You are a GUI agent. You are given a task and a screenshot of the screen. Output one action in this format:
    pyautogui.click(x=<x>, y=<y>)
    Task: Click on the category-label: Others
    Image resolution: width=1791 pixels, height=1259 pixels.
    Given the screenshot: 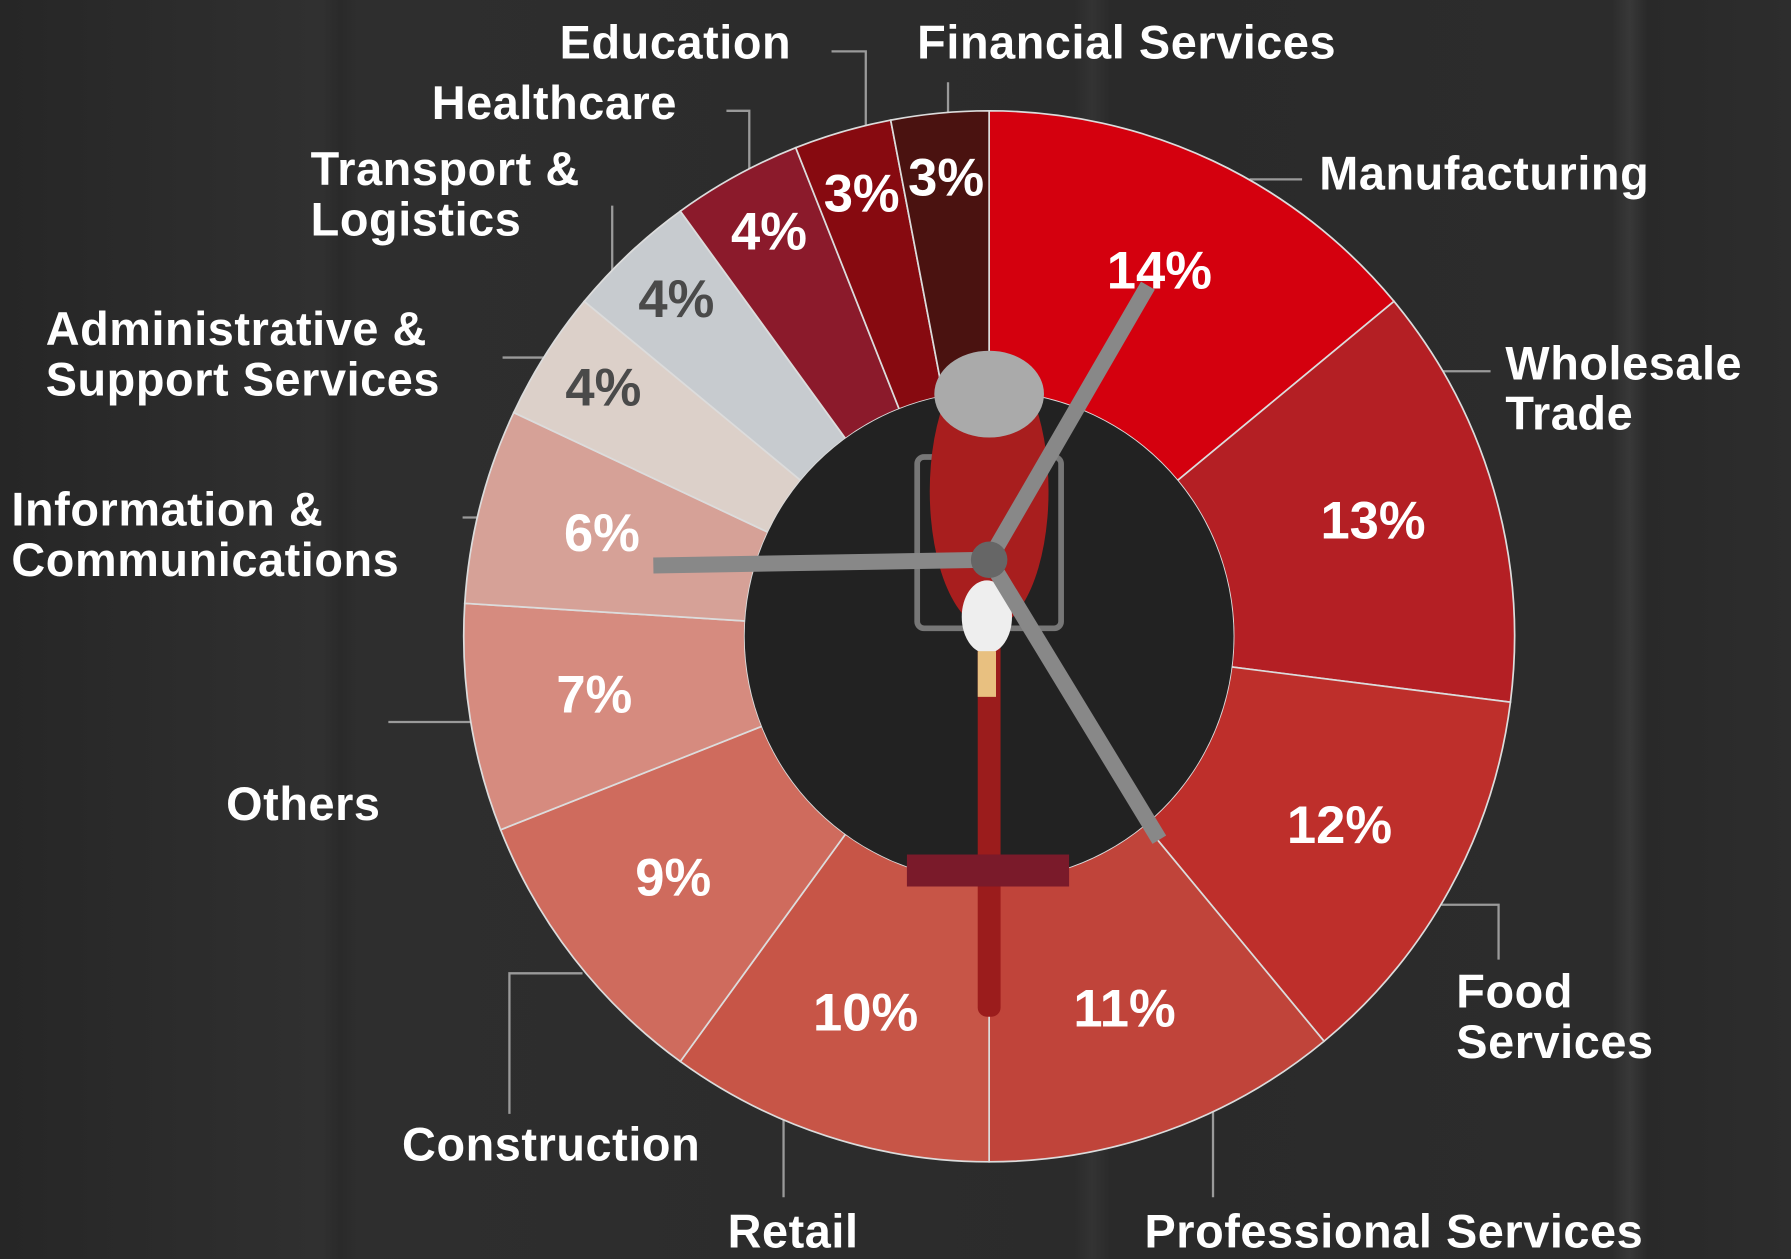 What is the action you would take?
    pyautogui.click(x=303, y=804)
    